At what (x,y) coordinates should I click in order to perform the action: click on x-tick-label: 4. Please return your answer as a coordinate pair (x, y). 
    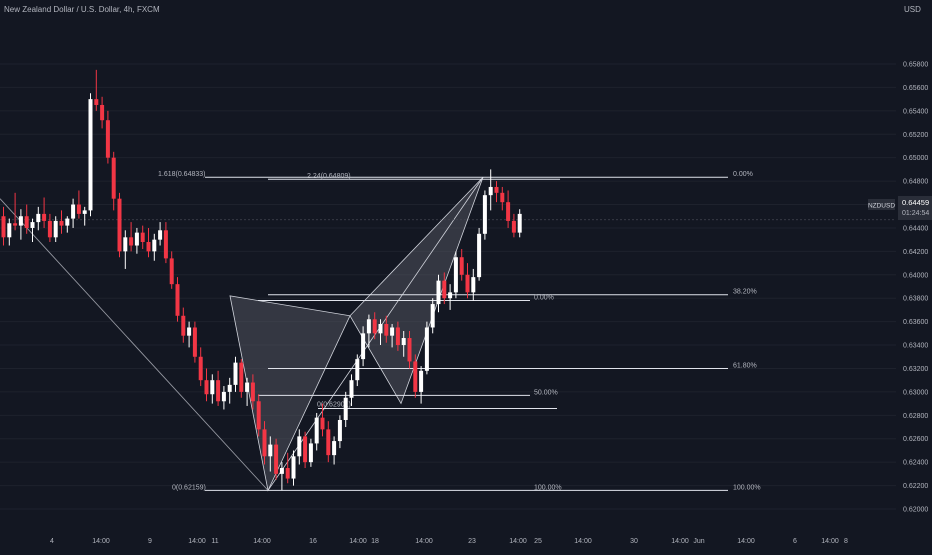
    Looking at the image, I should click on (52, 541).